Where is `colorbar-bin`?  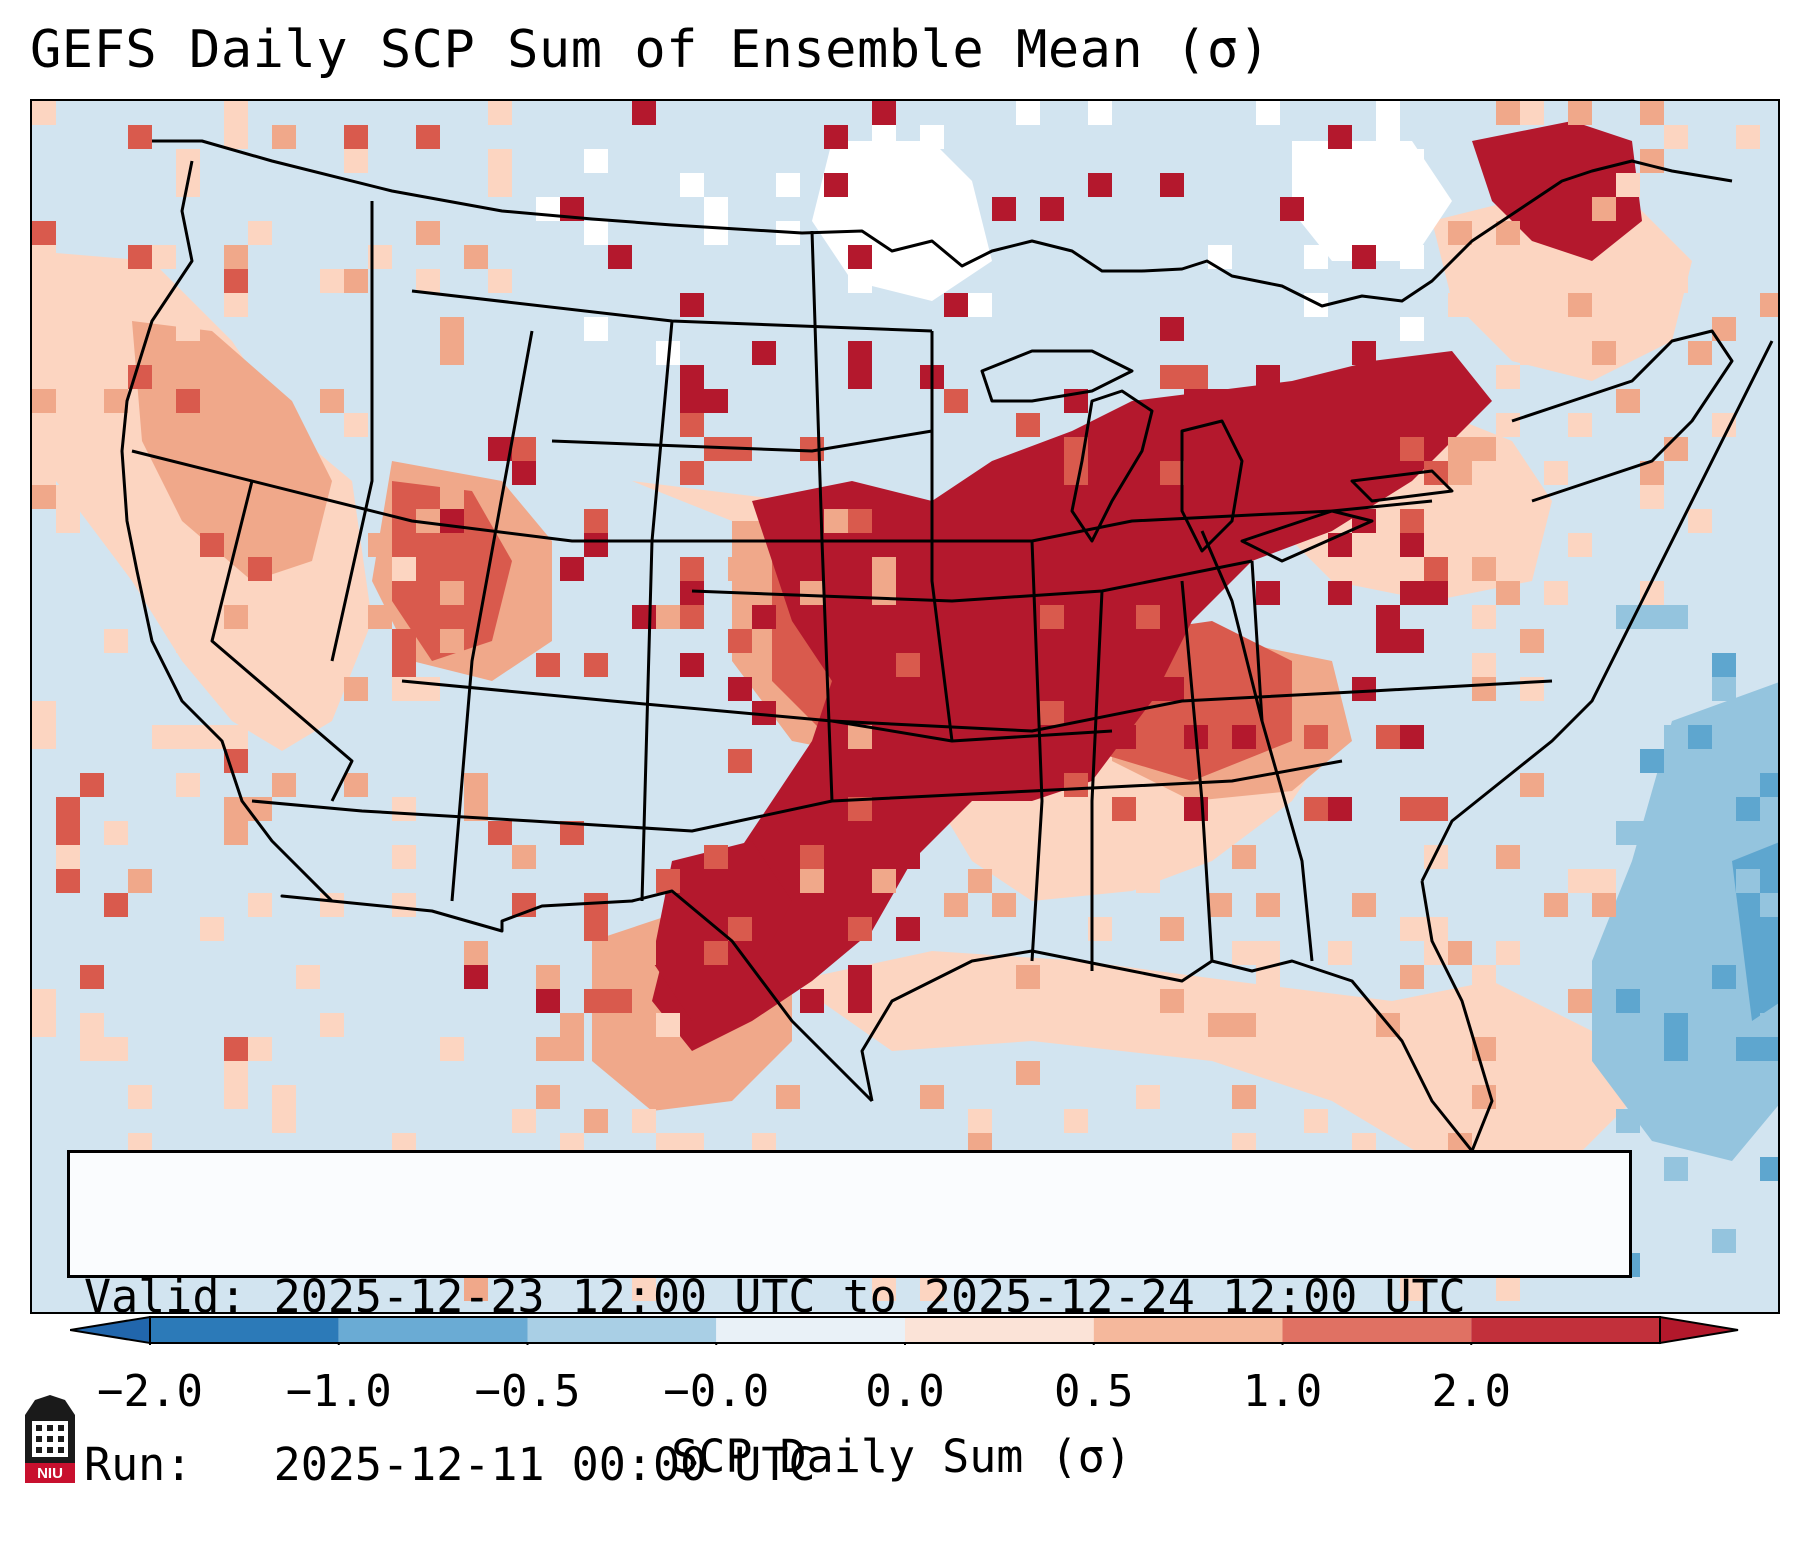
colorbar-bin is located at coordinates (810, 1330).